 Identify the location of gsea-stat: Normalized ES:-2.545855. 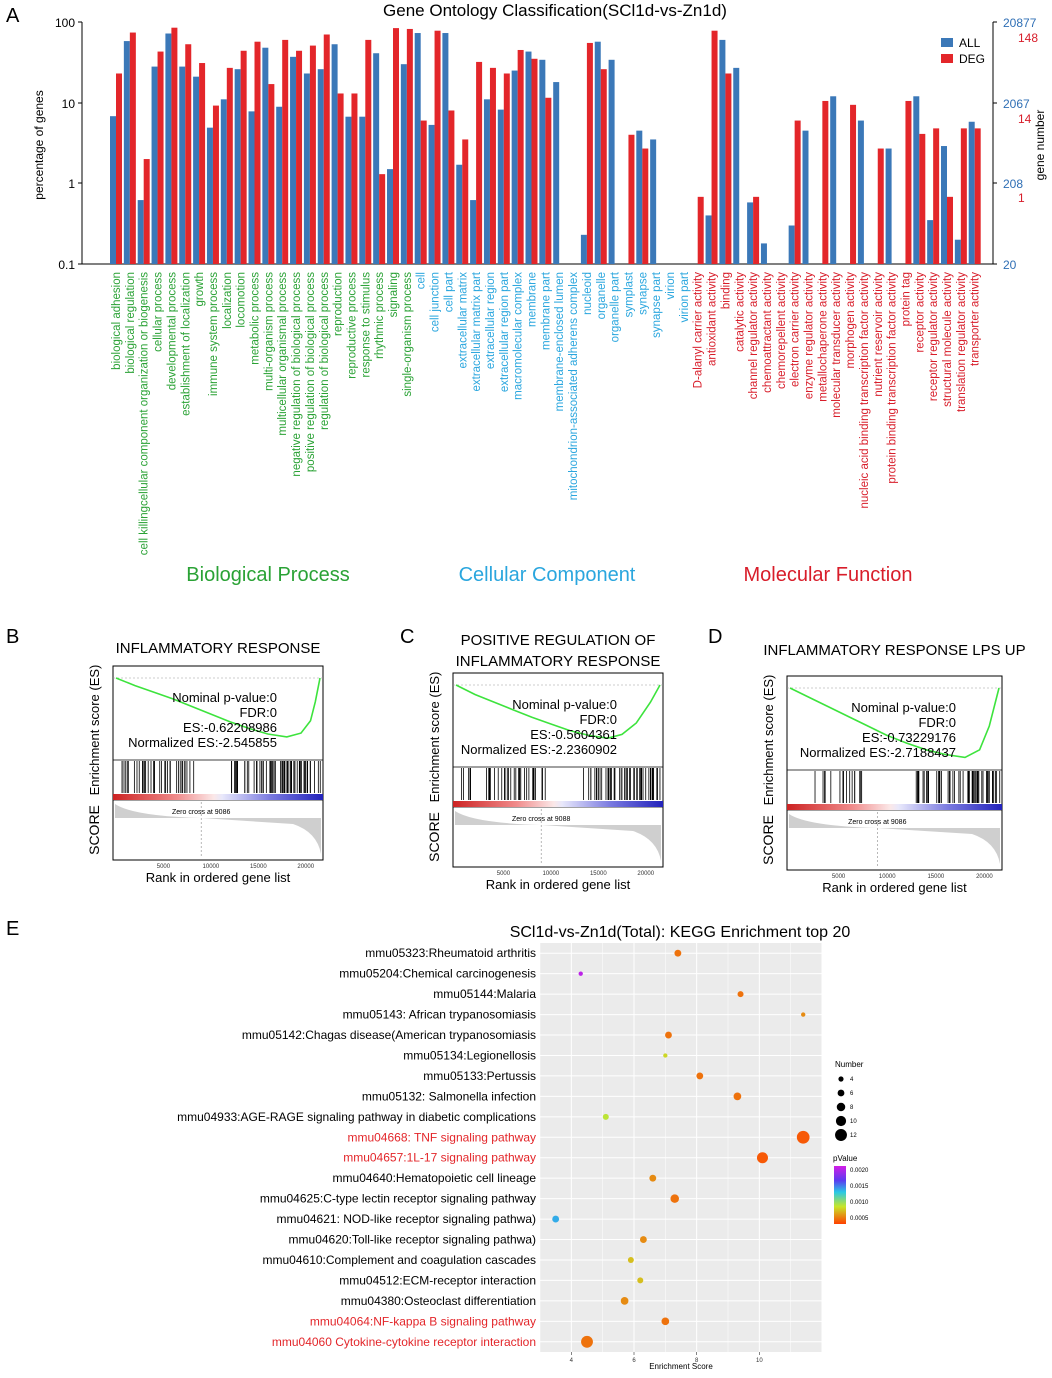
(202, 742).